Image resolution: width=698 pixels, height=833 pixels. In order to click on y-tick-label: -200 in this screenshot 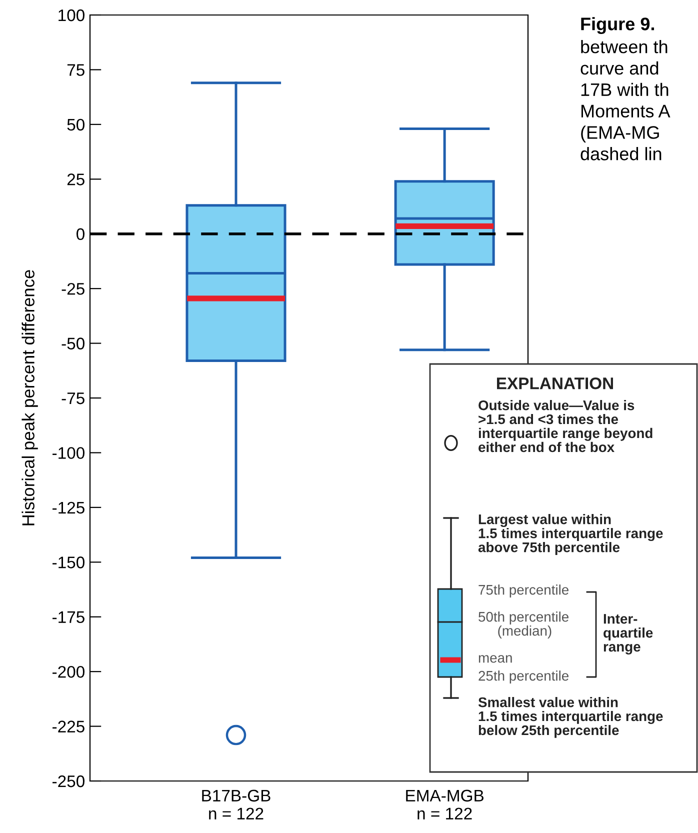, I will do `click(68, 672)`.